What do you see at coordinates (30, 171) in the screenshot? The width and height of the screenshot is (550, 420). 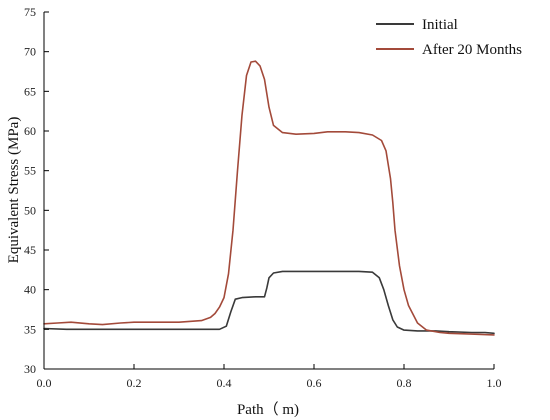 I see `y-tick-label: 55` at bounding box center [30, 171].